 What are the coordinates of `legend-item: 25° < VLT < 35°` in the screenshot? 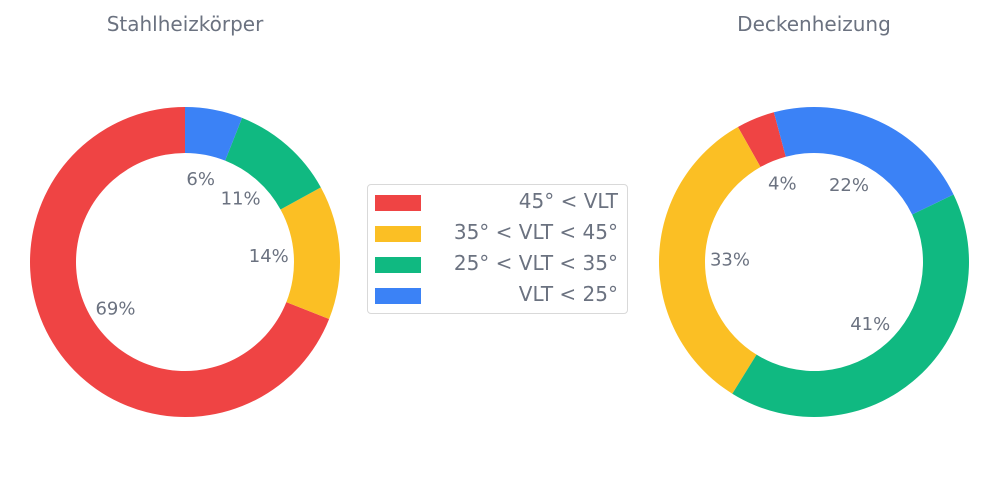 It's located at (497, 264).